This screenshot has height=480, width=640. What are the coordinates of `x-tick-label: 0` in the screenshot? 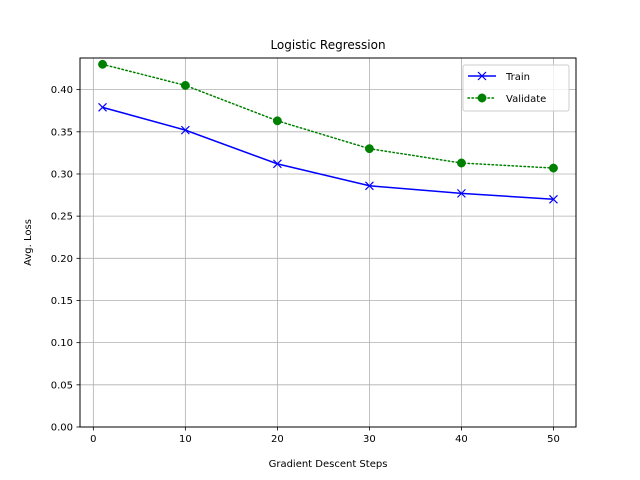 It's located at (93, 439).